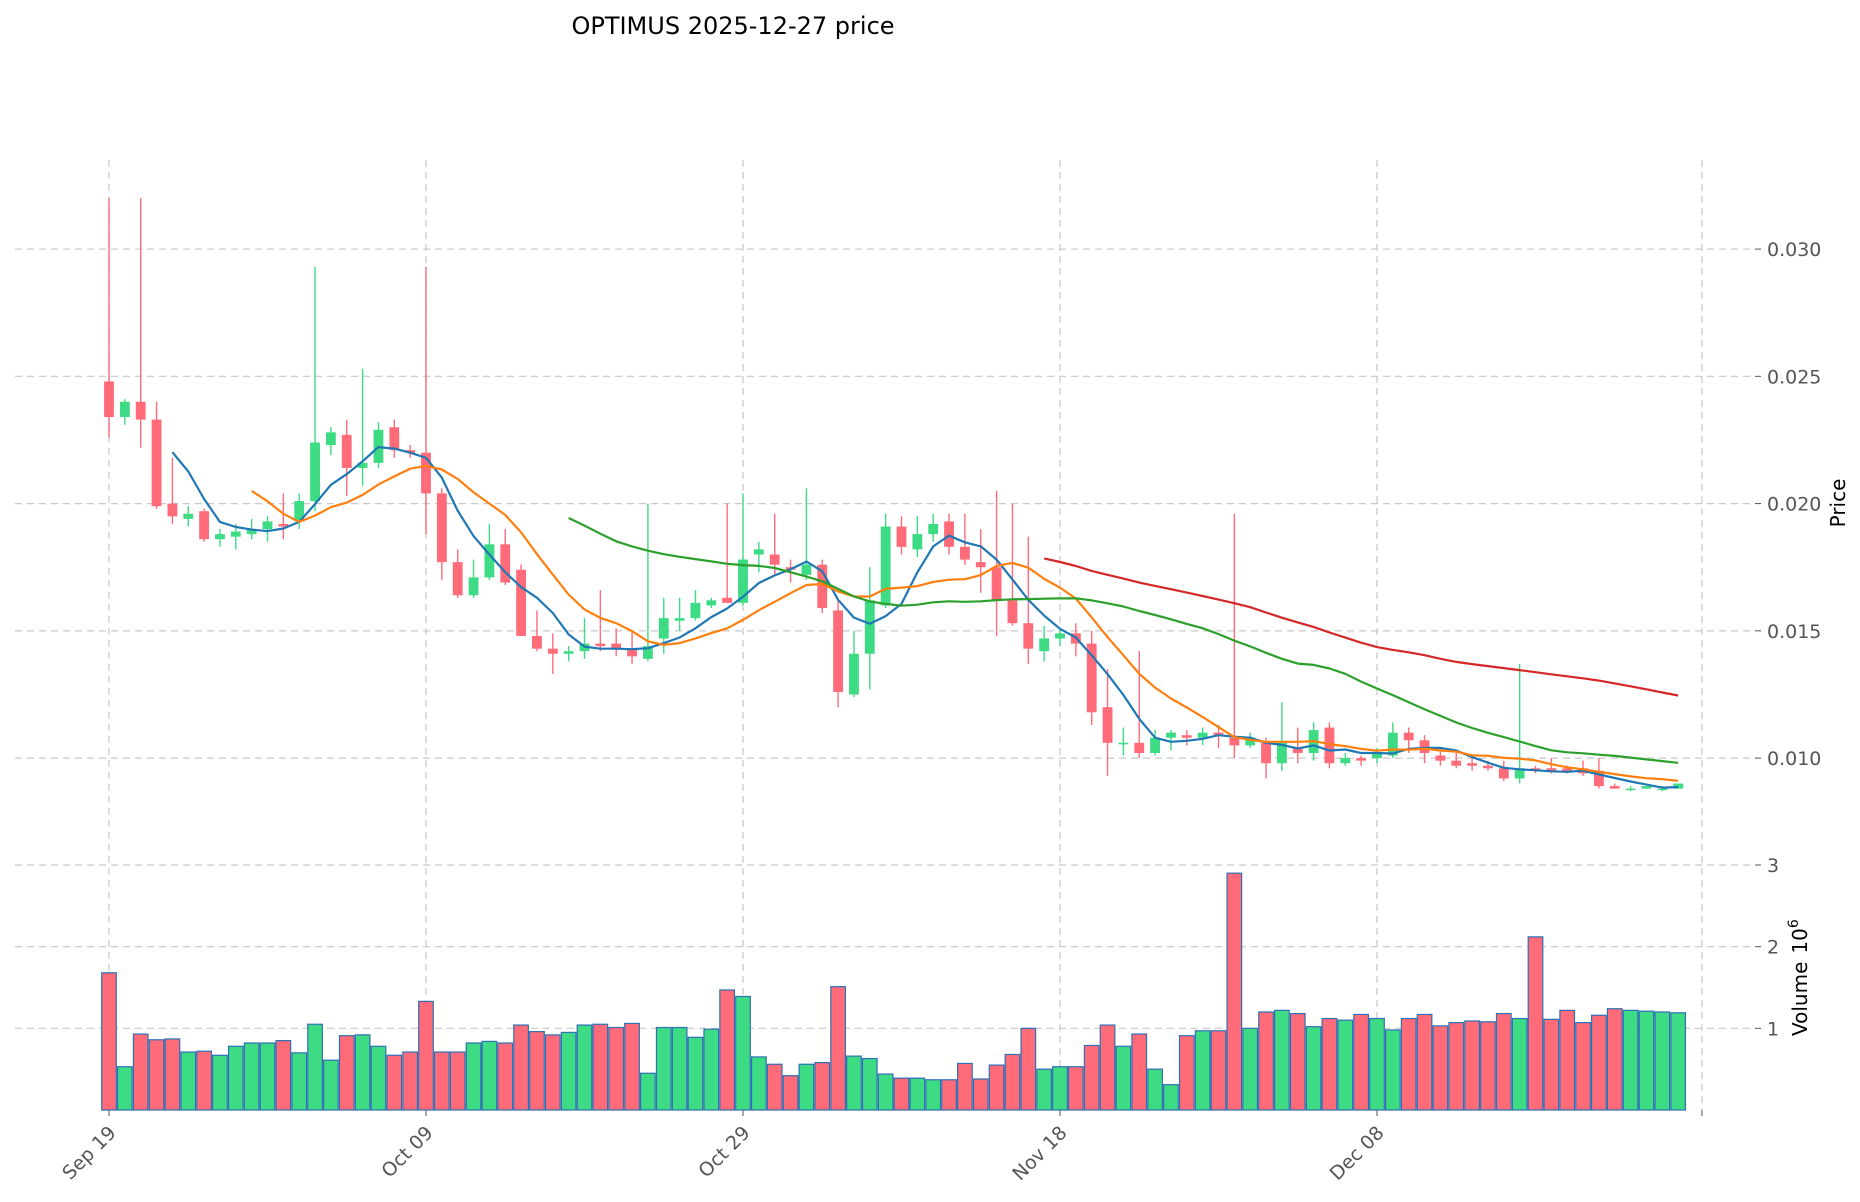  What do you see at coordinates (724, 1152) in the screenshot?
I see `x-tick-label: Oct 29` at bounding box center [724, 1152].